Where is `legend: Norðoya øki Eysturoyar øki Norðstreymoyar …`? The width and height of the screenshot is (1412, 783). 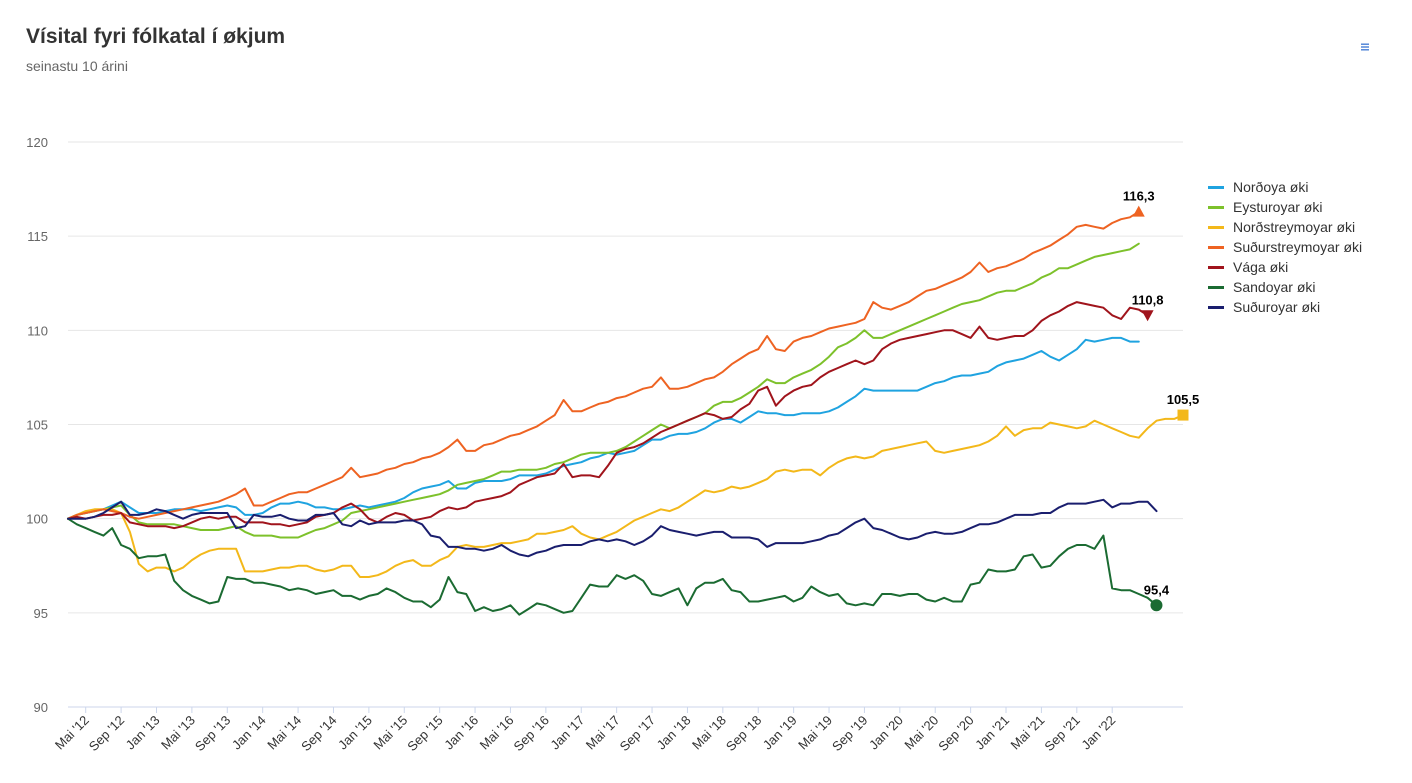
legend: Norðoya øki Eysturoyar øki Norðstreymoyar … is located at coordinates (1285, 247).